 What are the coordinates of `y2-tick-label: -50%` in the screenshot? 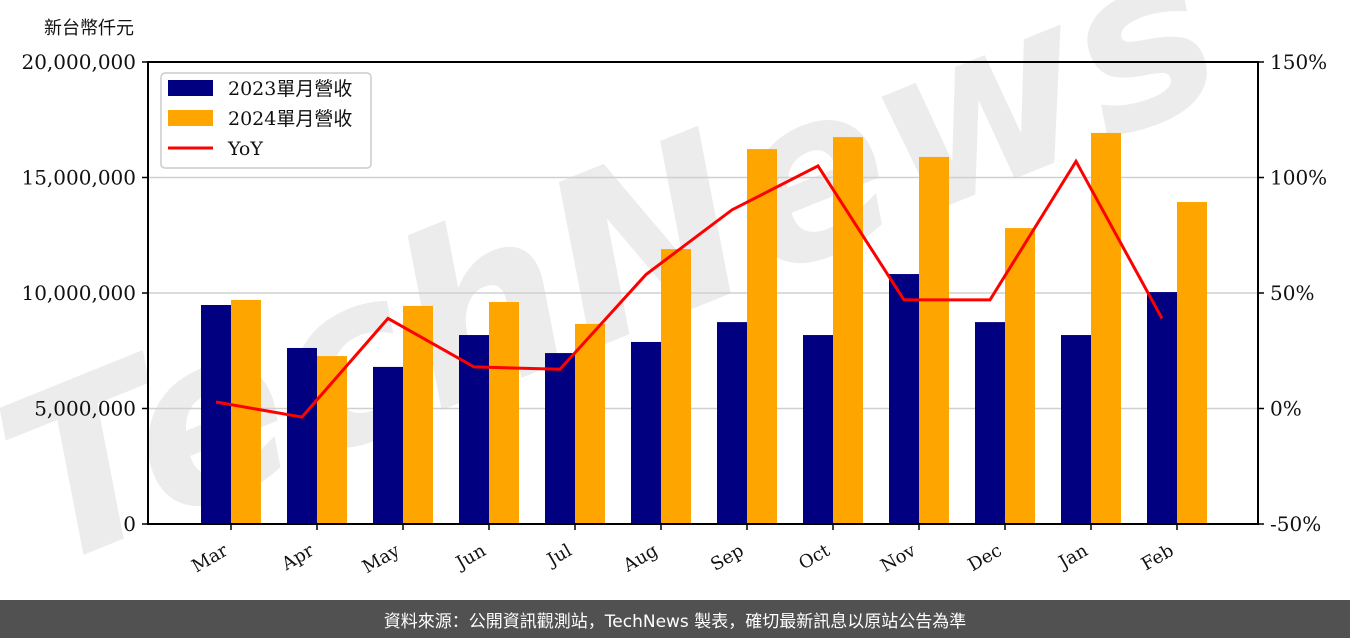 It's located at (1295, 524).